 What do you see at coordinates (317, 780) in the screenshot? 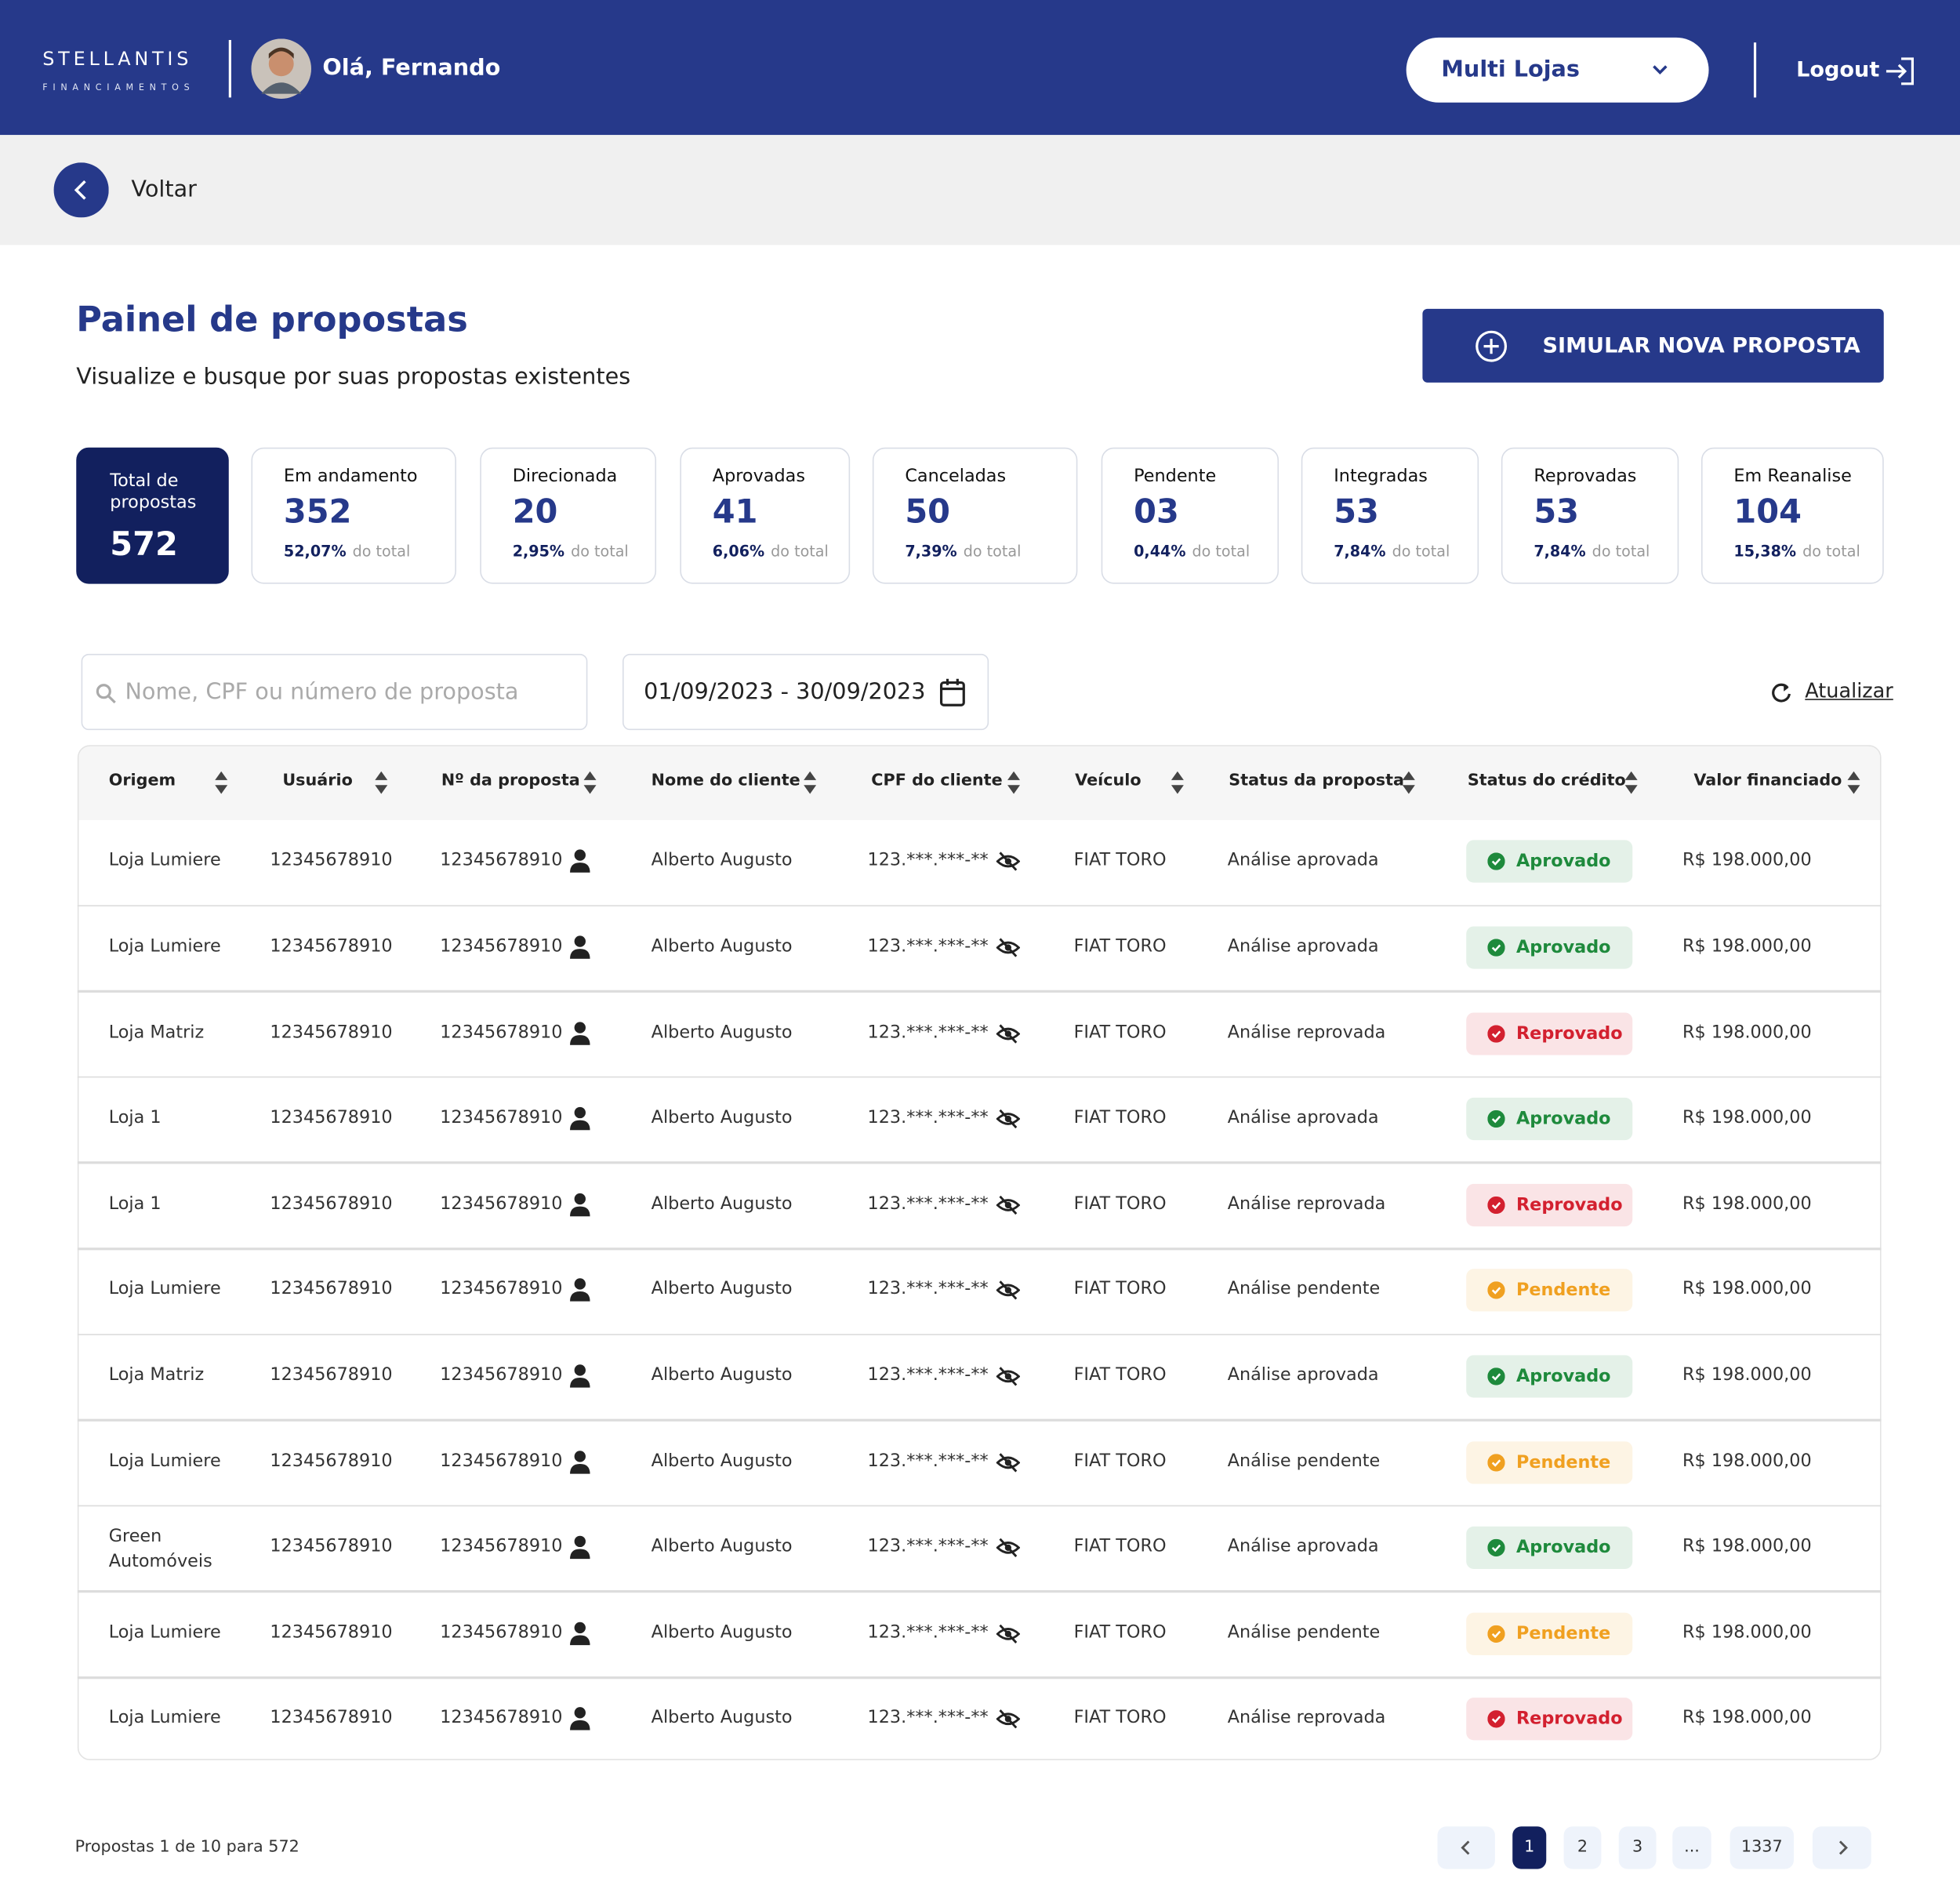
I see `column-header: Usuário` at bounding box center [317, 780].